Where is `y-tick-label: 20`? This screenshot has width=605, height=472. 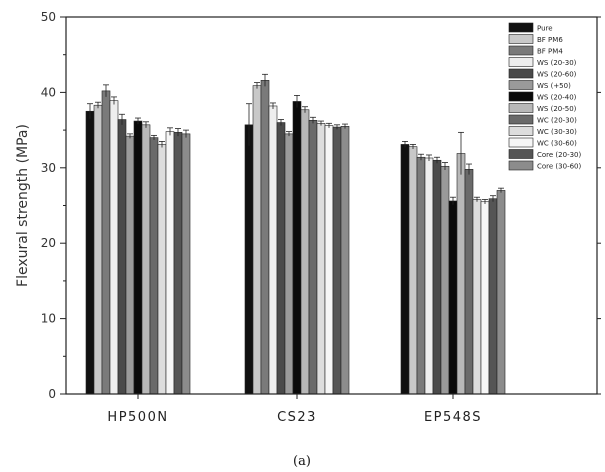 y-tick-label: 20 is located at coordinates (48, 243).